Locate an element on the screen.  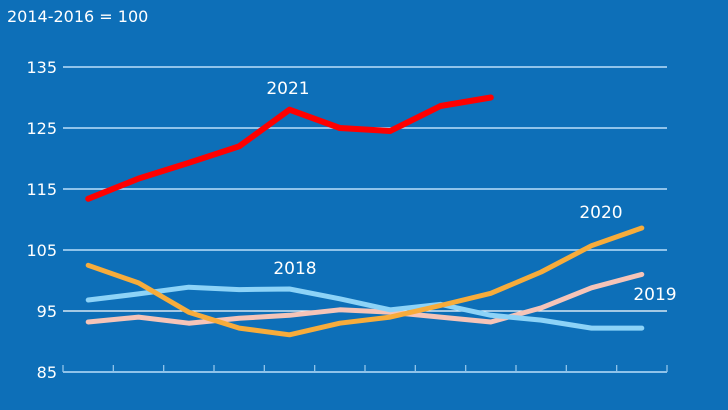
series-line-2018 is located at coordinates (365, 307).